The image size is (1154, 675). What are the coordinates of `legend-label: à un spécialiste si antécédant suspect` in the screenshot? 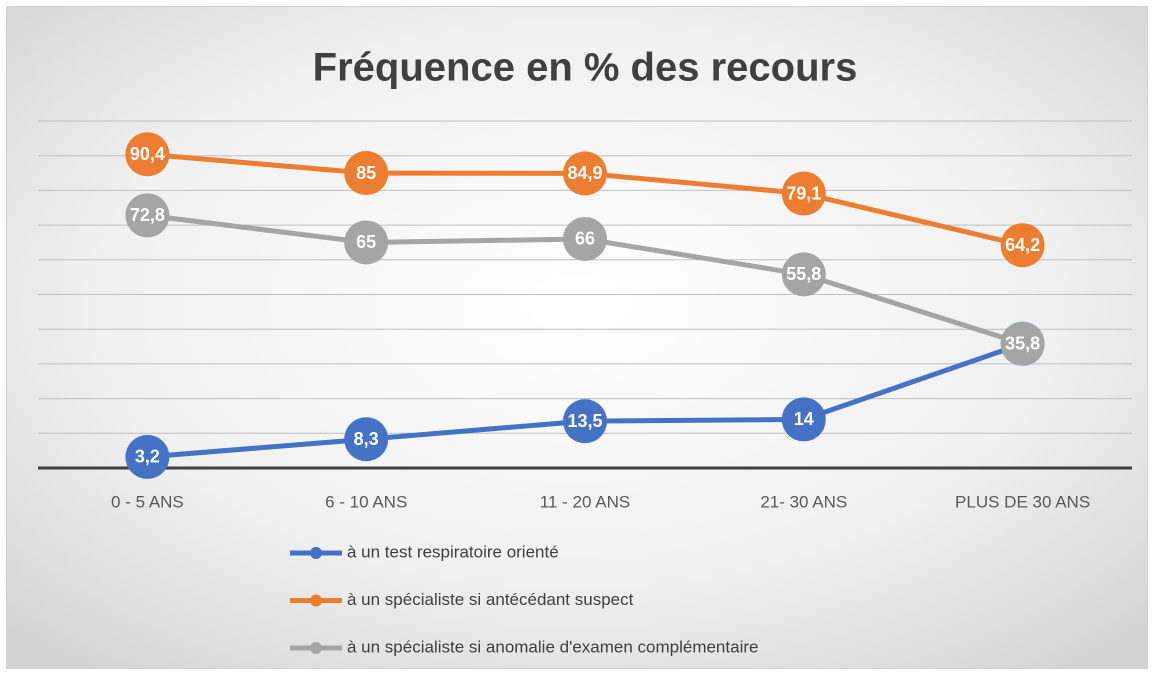 It's located at (490, 599).